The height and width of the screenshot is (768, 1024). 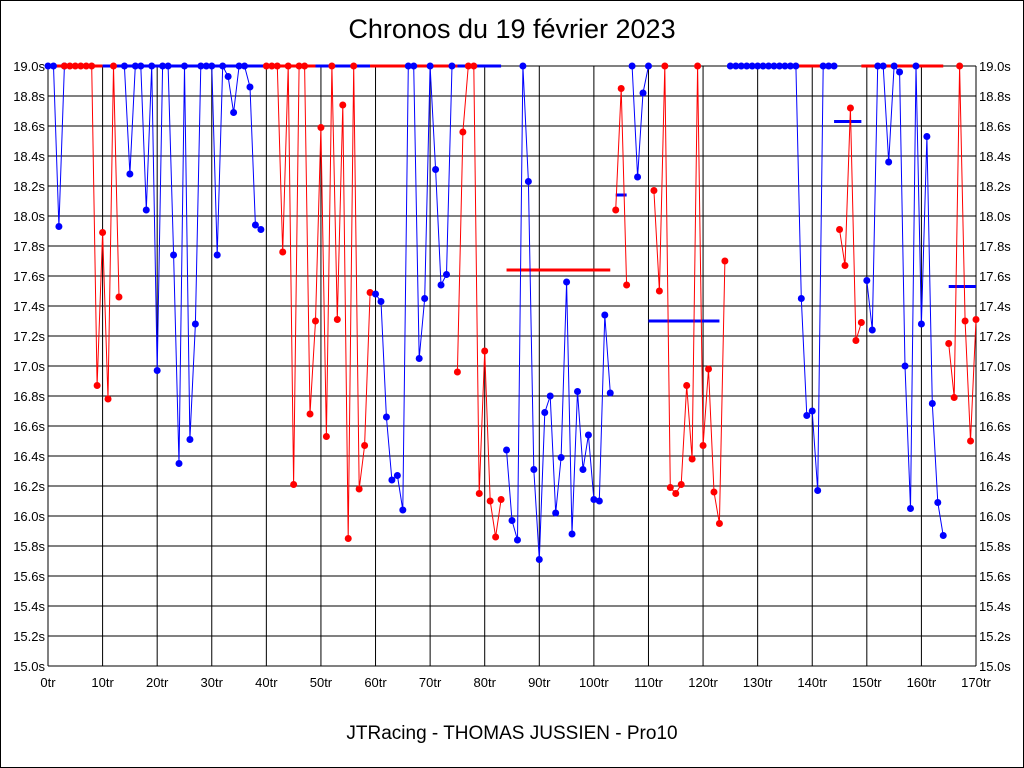 I want to click on y-tick-label-left: 19.0s, so click(x=29, y=66).